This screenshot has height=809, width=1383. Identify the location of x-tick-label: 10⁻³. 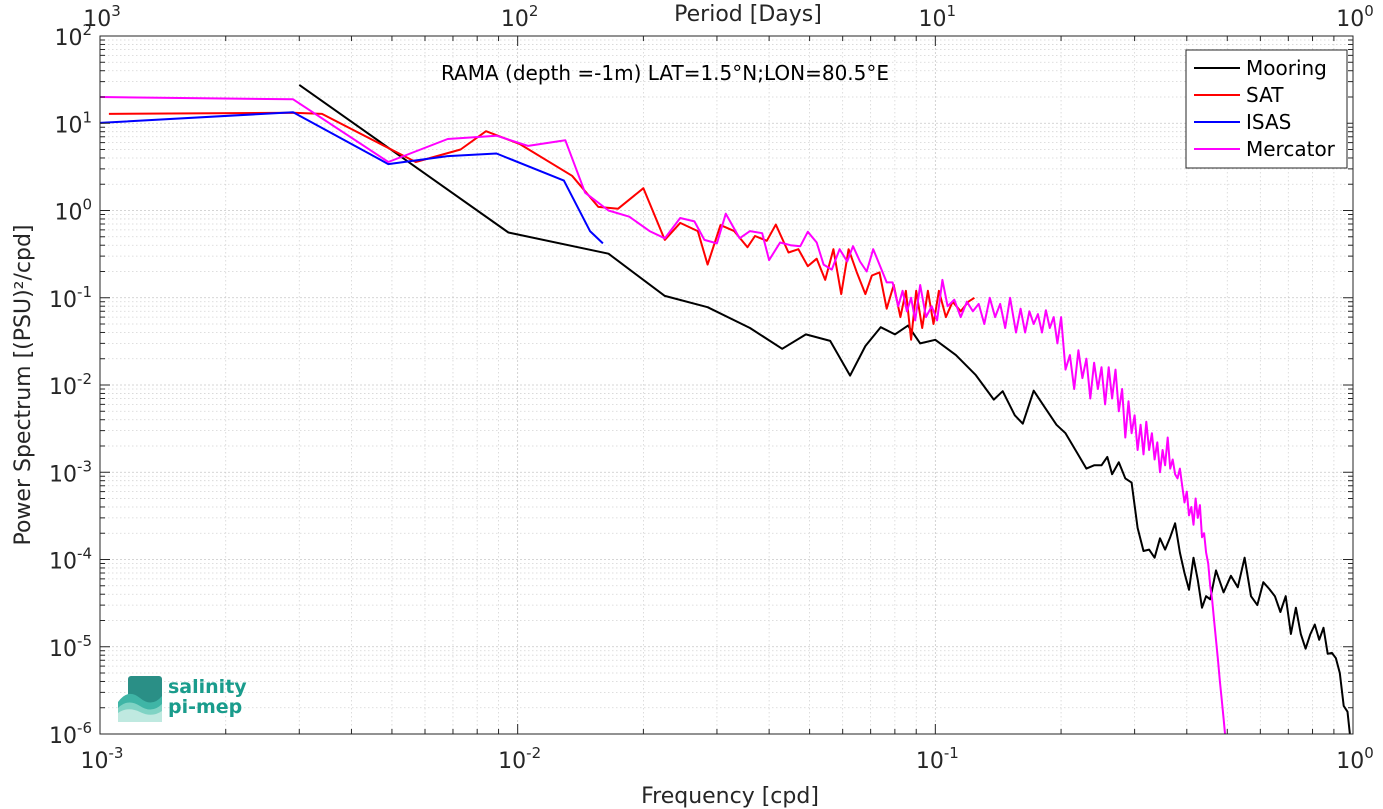
(102, 759).